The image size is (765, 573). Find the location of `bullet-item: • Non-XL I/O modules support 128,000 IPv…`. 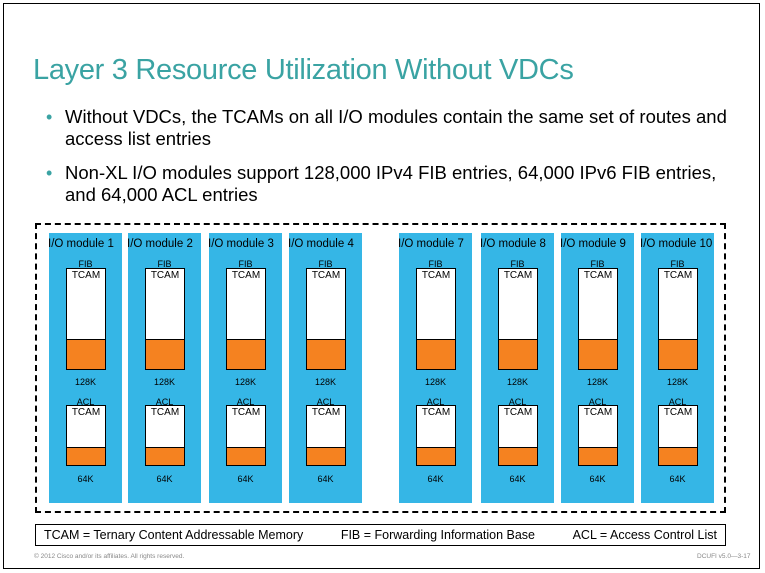

bullet-item: • Non-XL I/O modules support 128,000 IPv… is located at coordinates (391, 184).